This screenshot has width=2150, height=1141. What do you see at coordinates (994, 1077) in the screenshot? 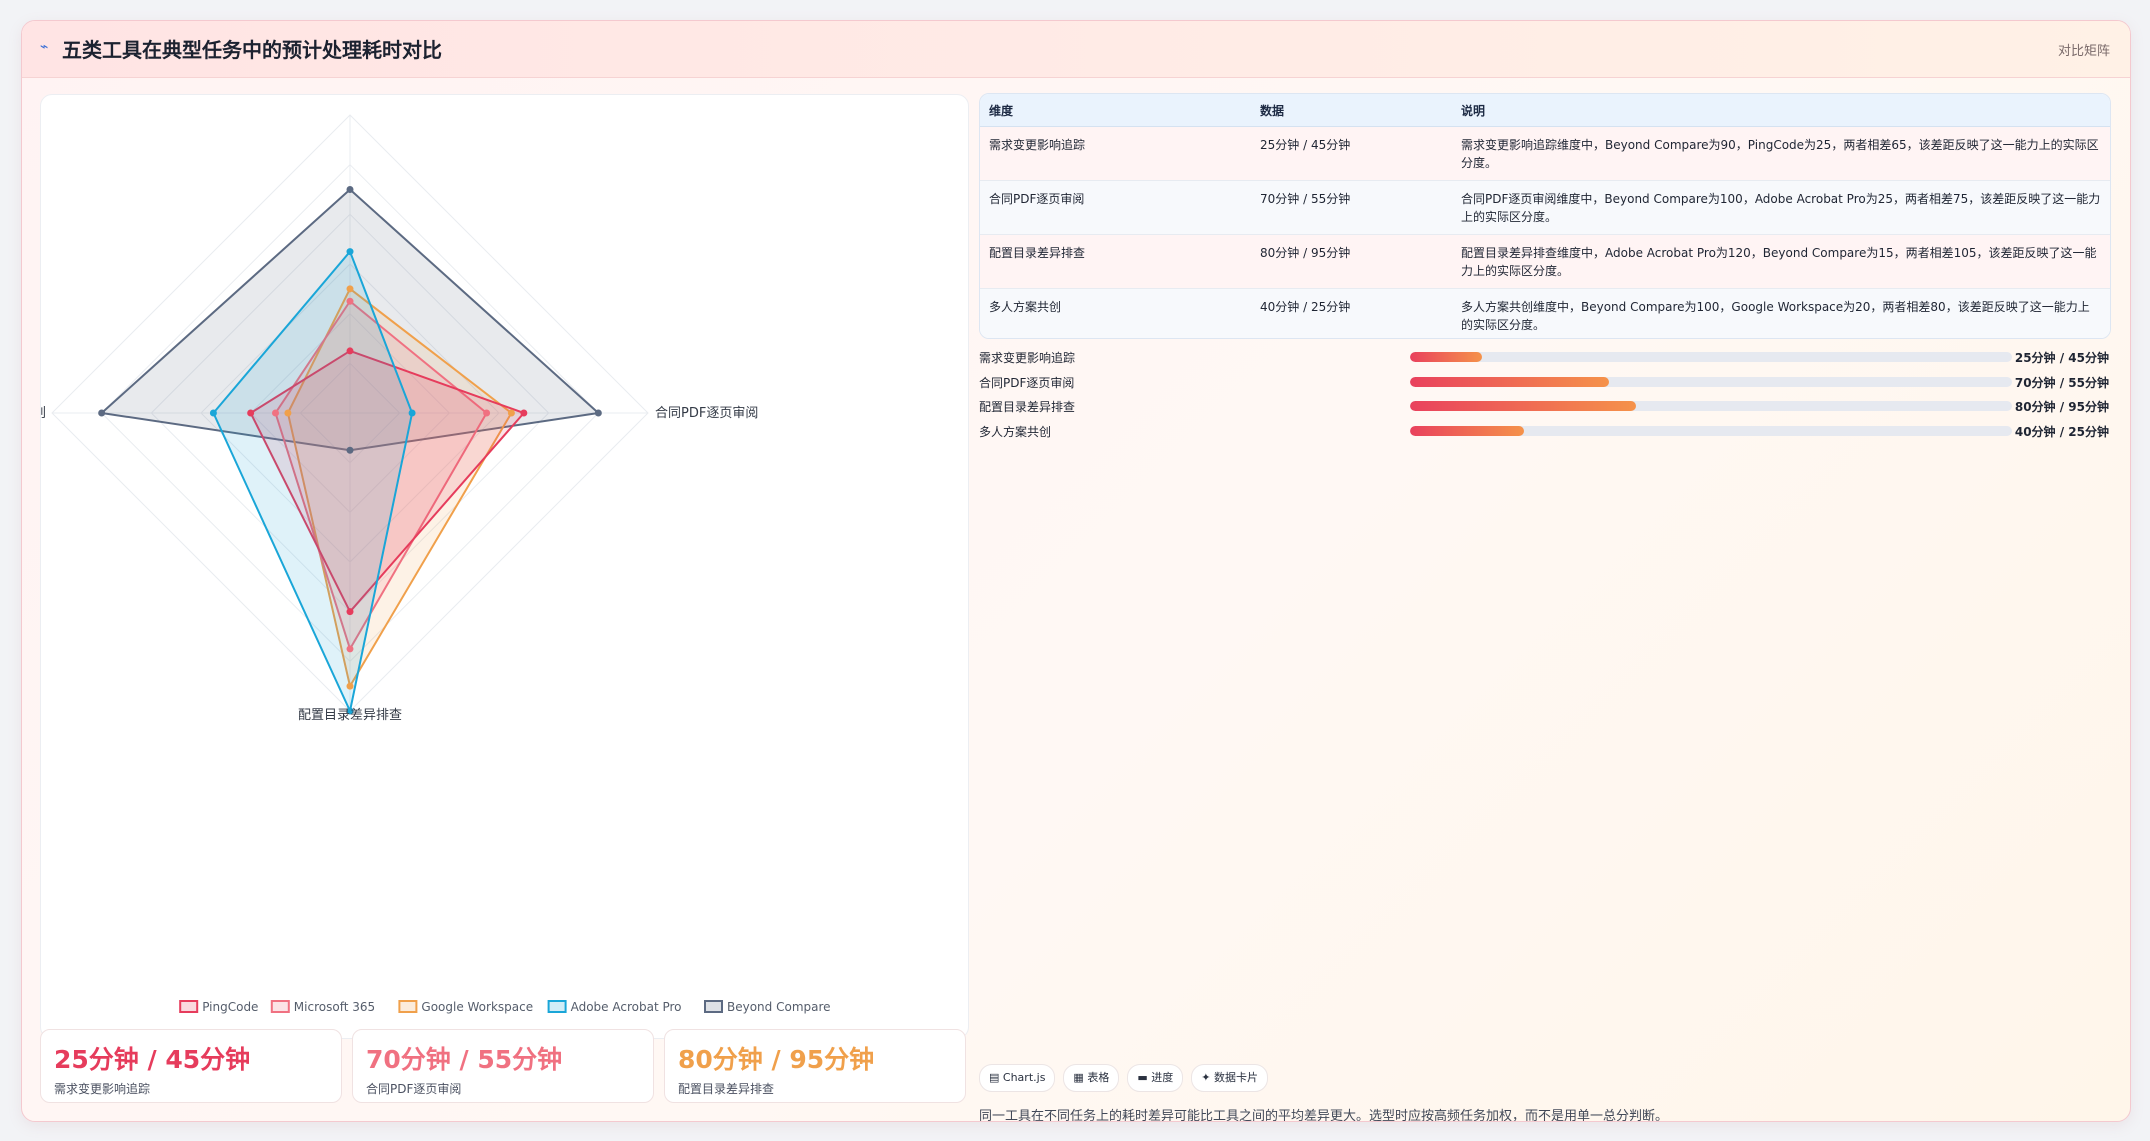
I see `chart-icon: ▤` at bounding box center [994, 1077].